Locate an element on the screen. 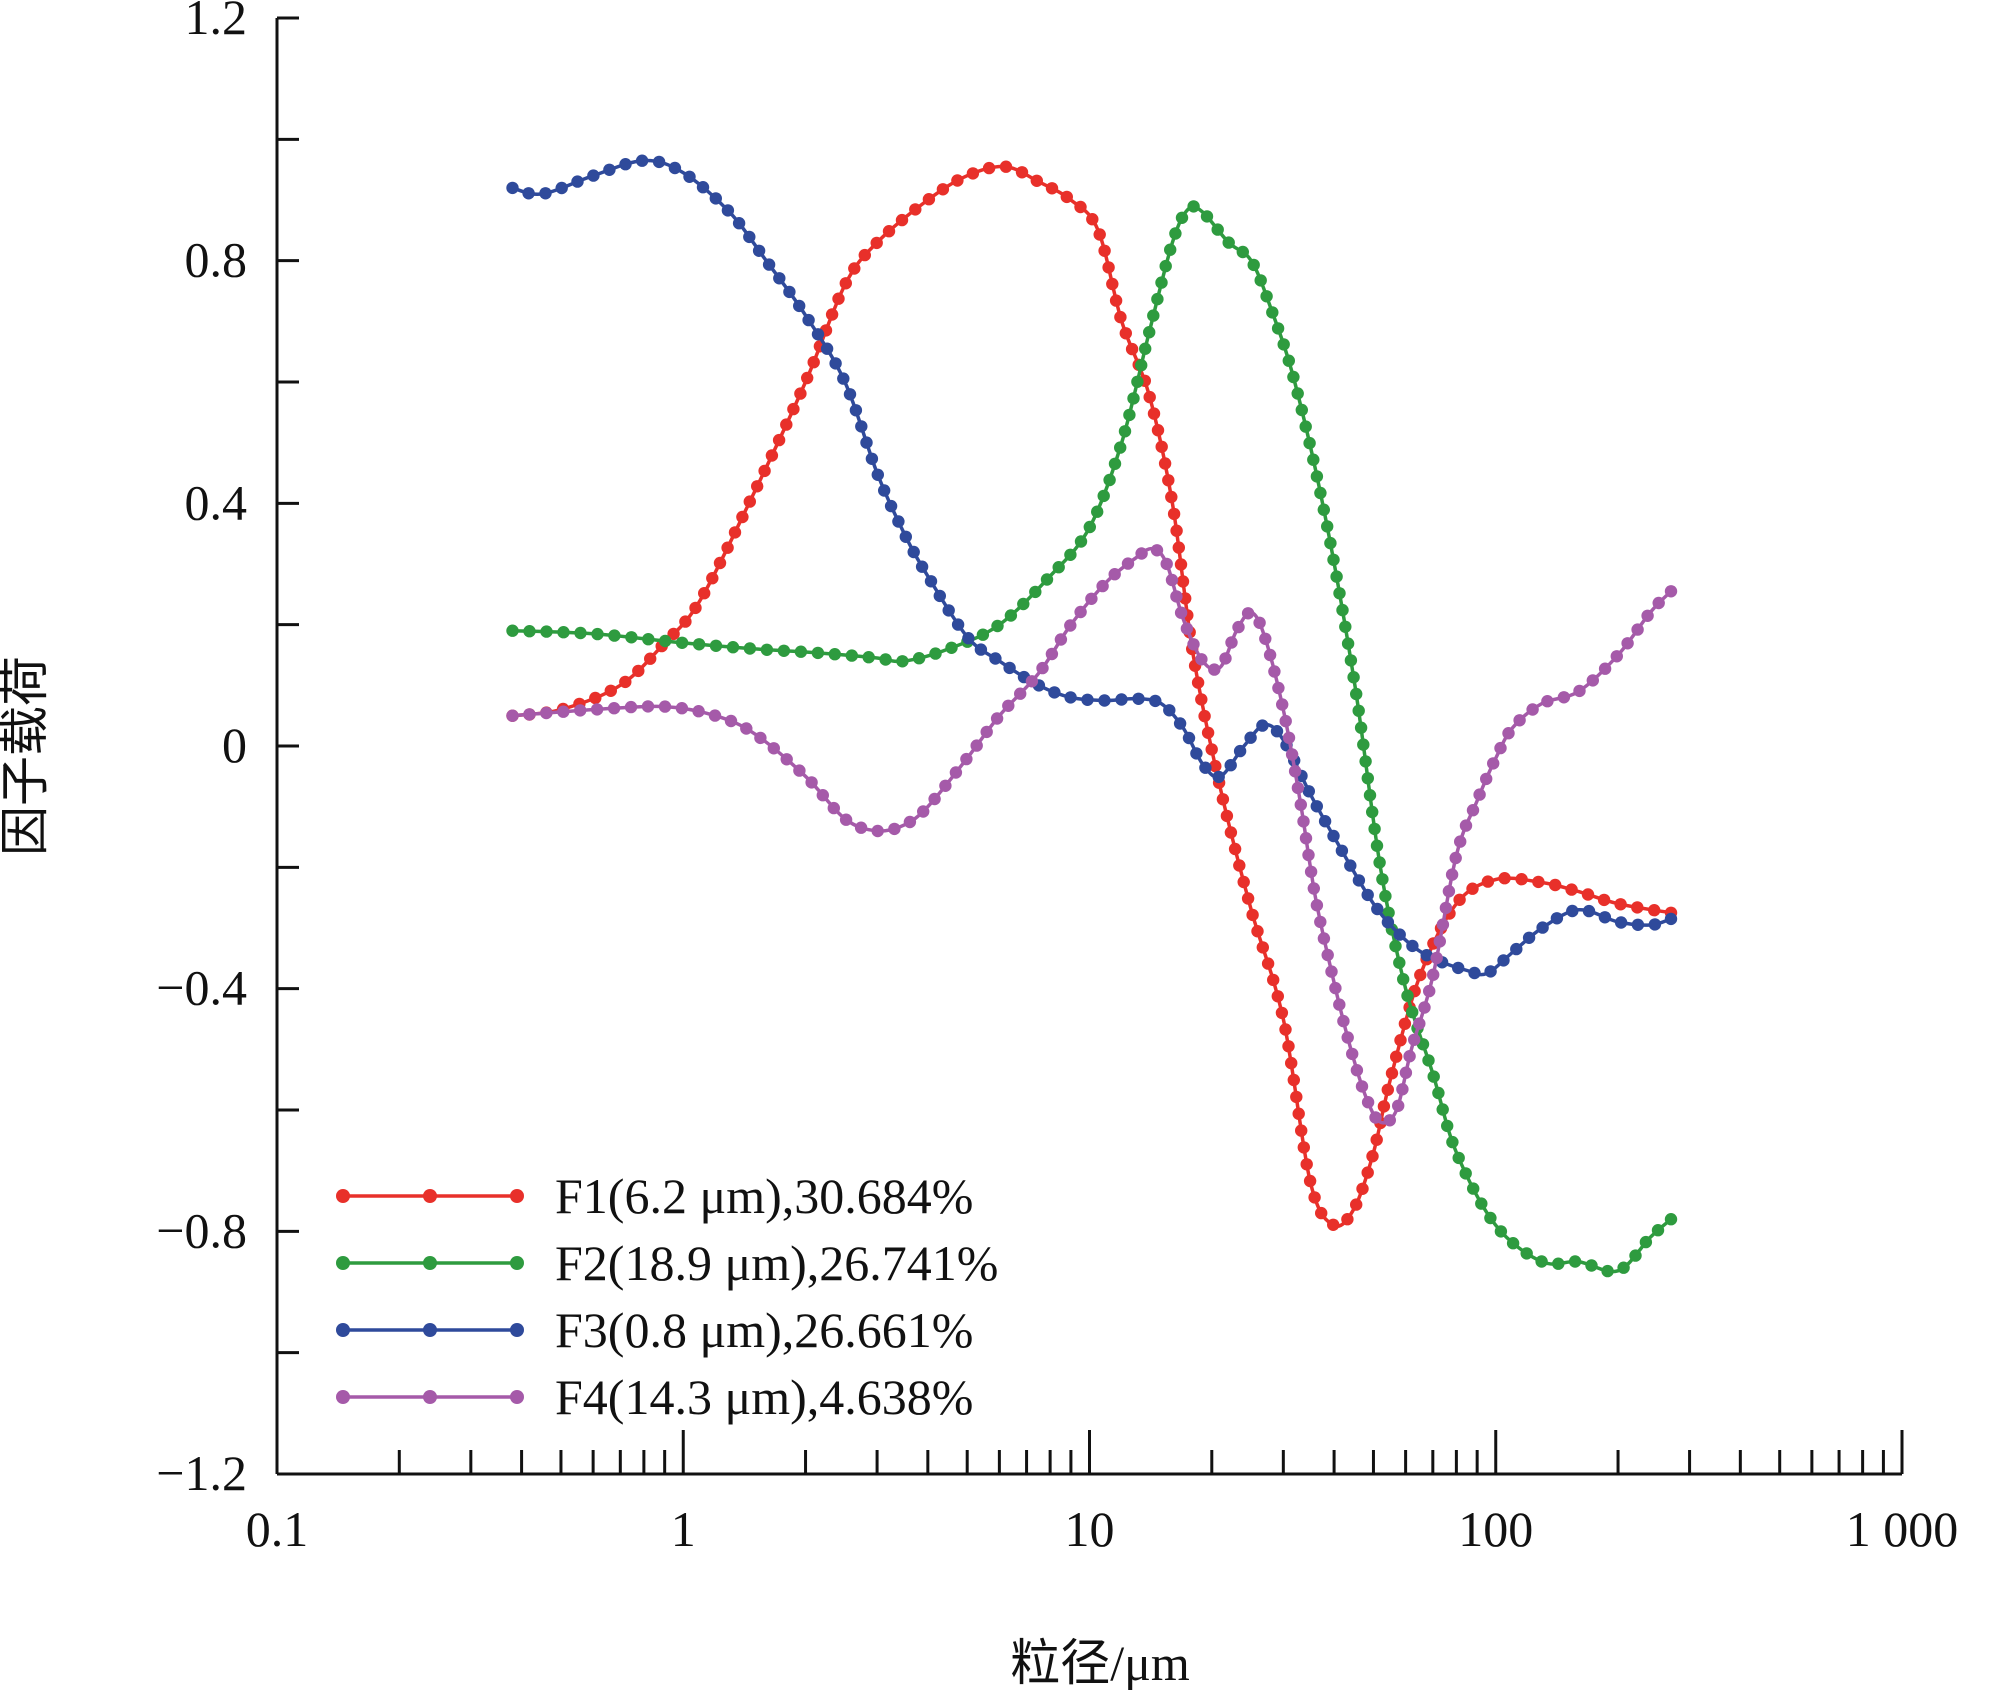 Image resolution: width=1994 pixels, height=1695 pixels. legend-item-3: F3(0.8 μm),26.661% is located at coordinates (654, 1330).